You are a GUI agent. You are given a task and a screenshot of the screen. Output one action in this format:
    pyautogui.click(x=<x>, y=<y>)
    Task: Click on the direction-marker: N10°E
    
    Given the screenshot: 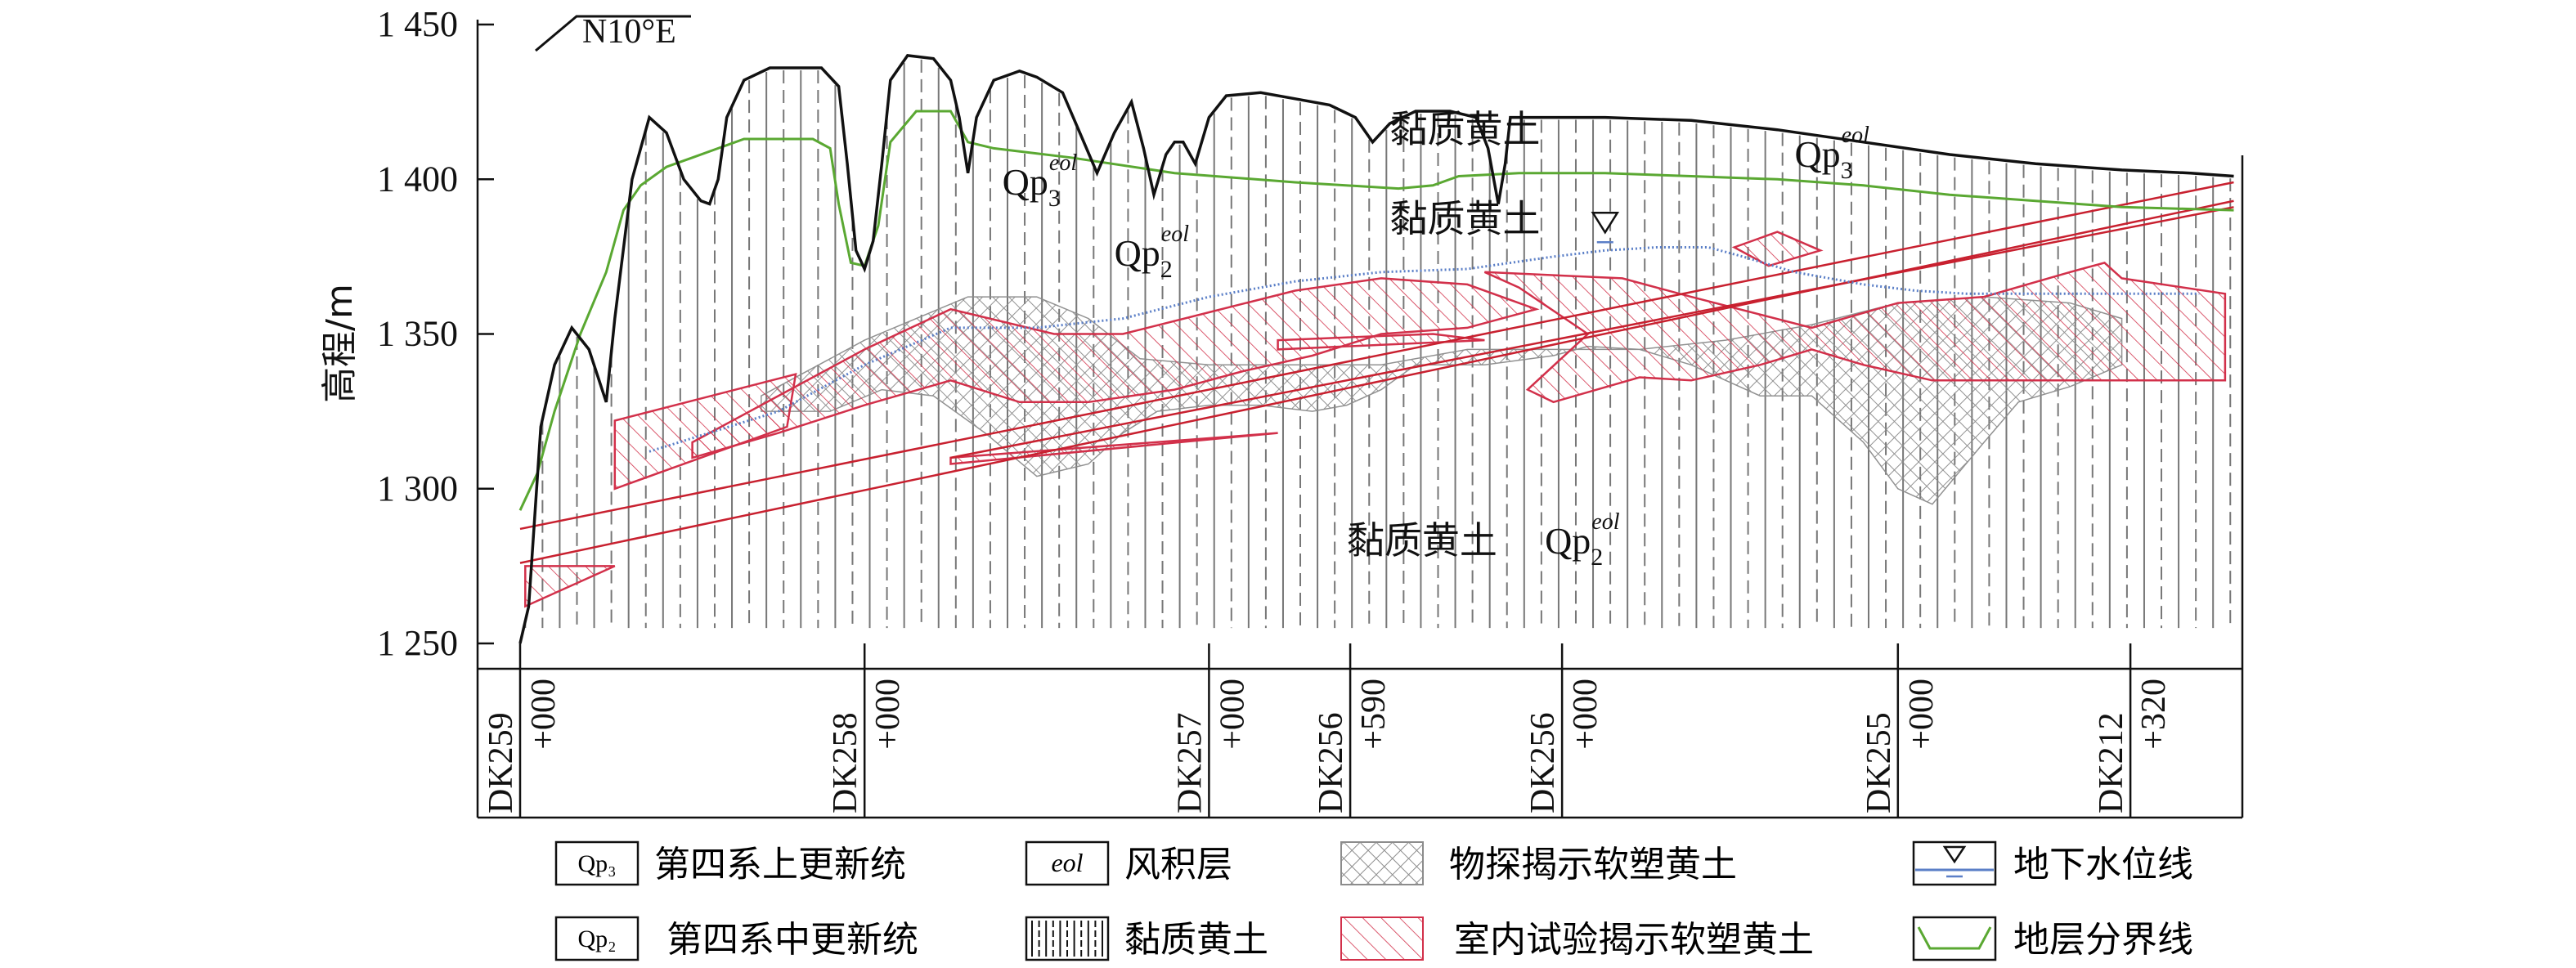 What is the action you would take?
    pyautogui.click(x=613, y=32)
    